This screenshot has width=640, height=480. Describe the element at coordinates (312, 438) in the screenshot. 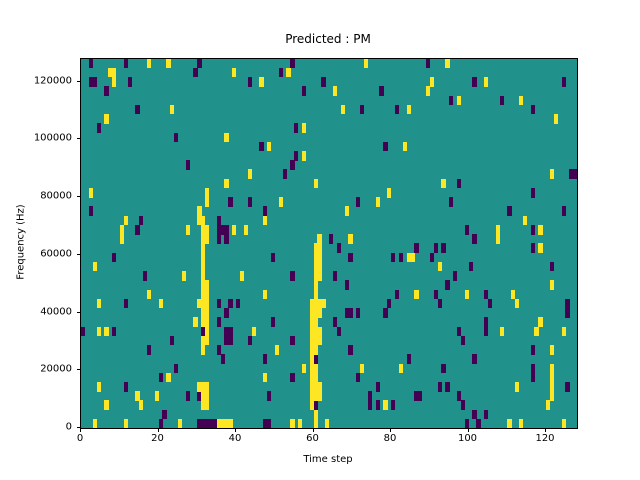

I see `x-tick-label: 60` at that location.